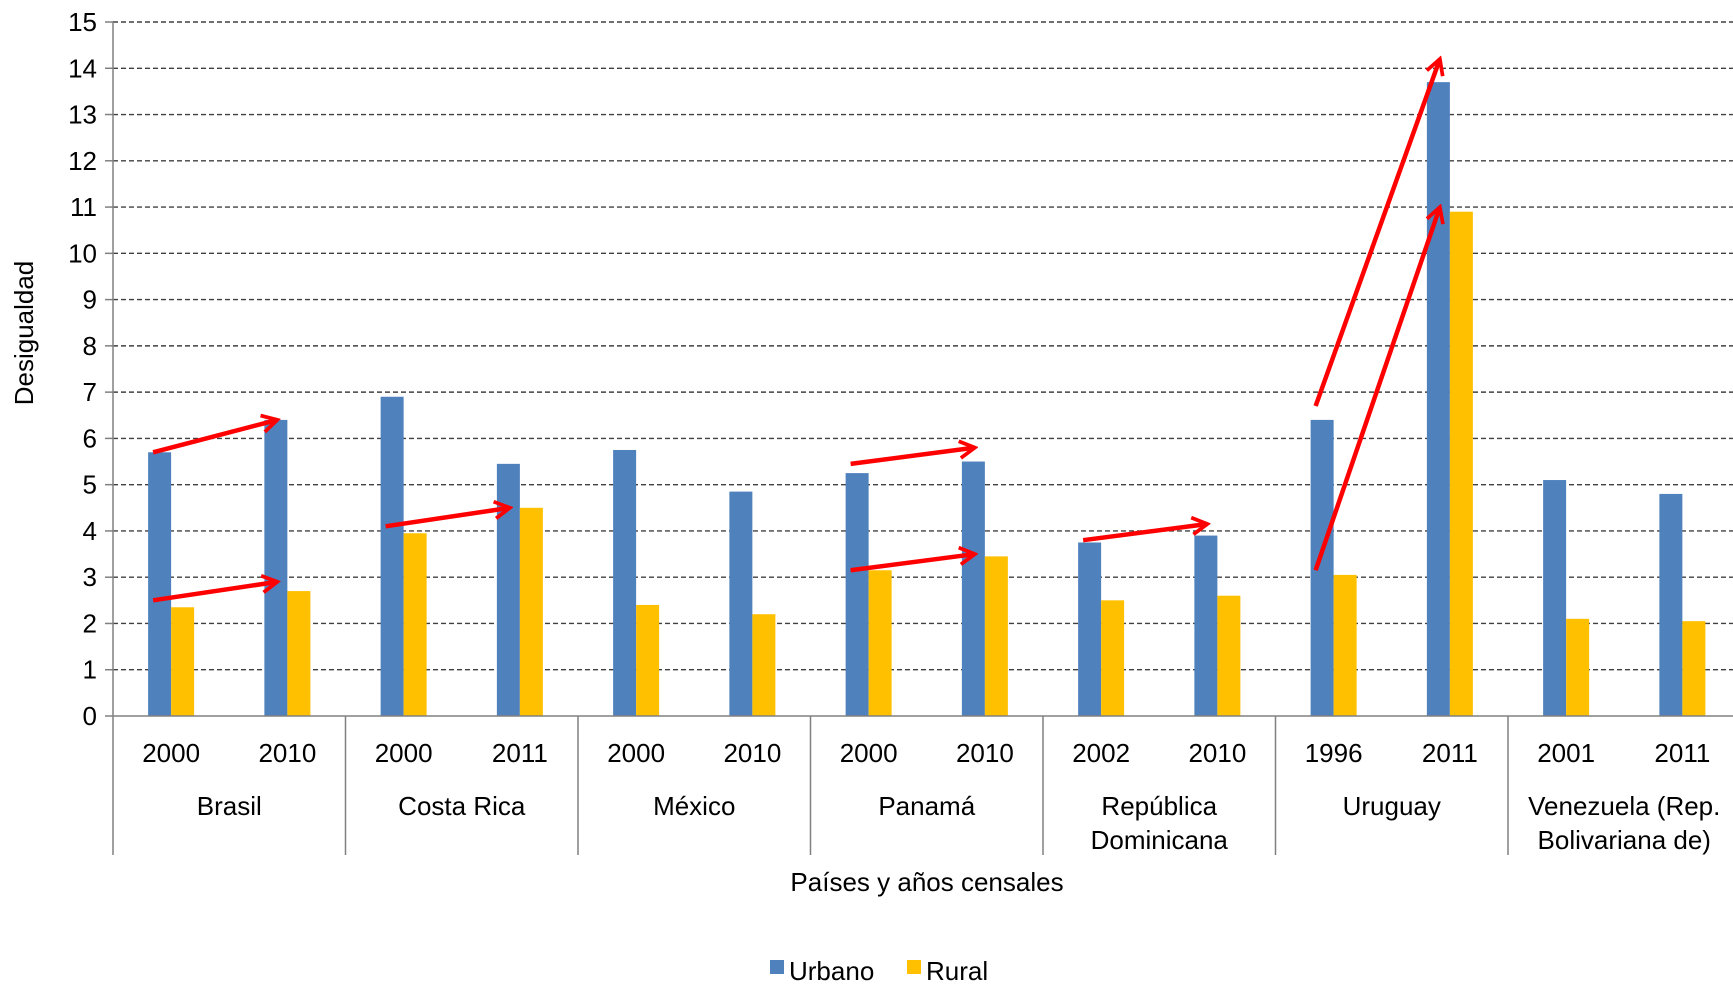 The height and width of the screenshot is (985, 1733). I want to click on y-tick-label: 13, so click(82, 115).